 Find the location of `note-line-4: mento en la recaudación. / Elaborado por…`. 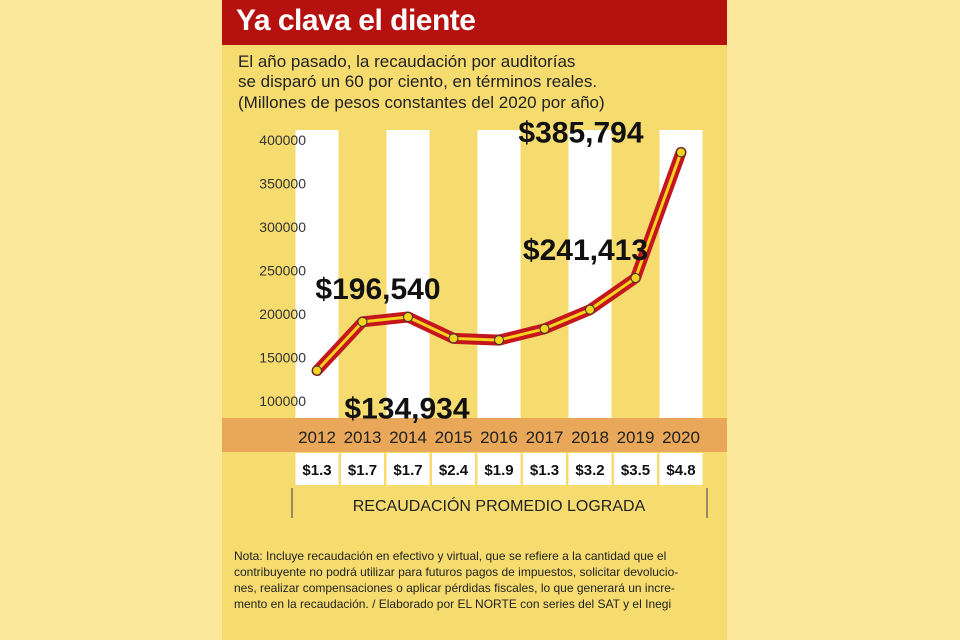

note-line-4: mento en la recaudación. / Elaborado por… is located at coordinates (453, 604).